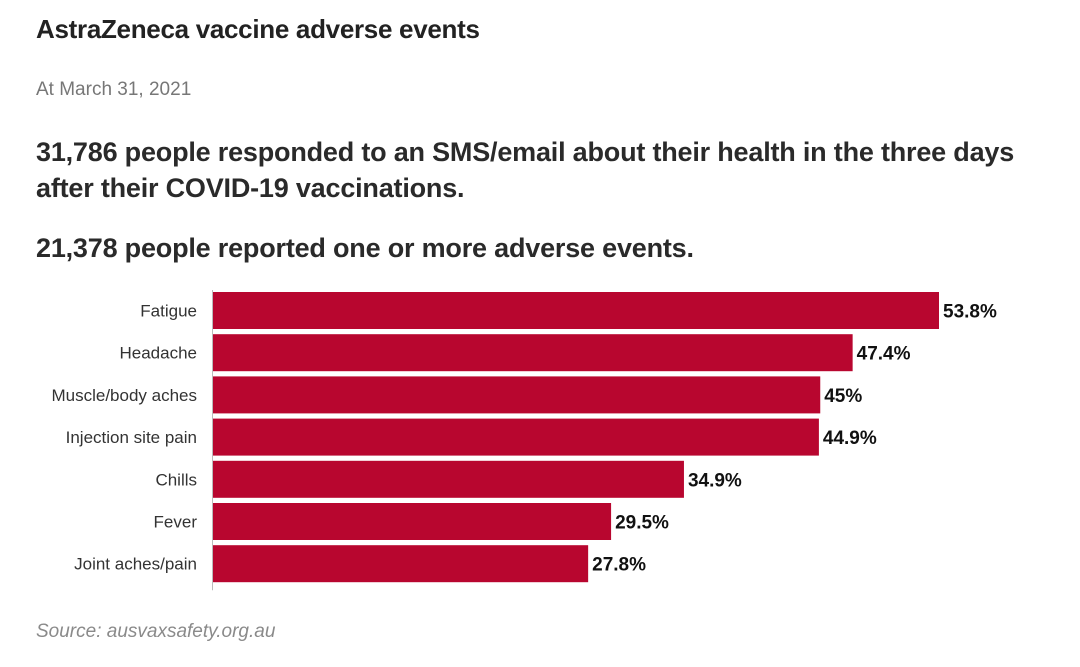 This screenshot has height=667, width=1080. I want to click on bar-fever, so click(412, 521).